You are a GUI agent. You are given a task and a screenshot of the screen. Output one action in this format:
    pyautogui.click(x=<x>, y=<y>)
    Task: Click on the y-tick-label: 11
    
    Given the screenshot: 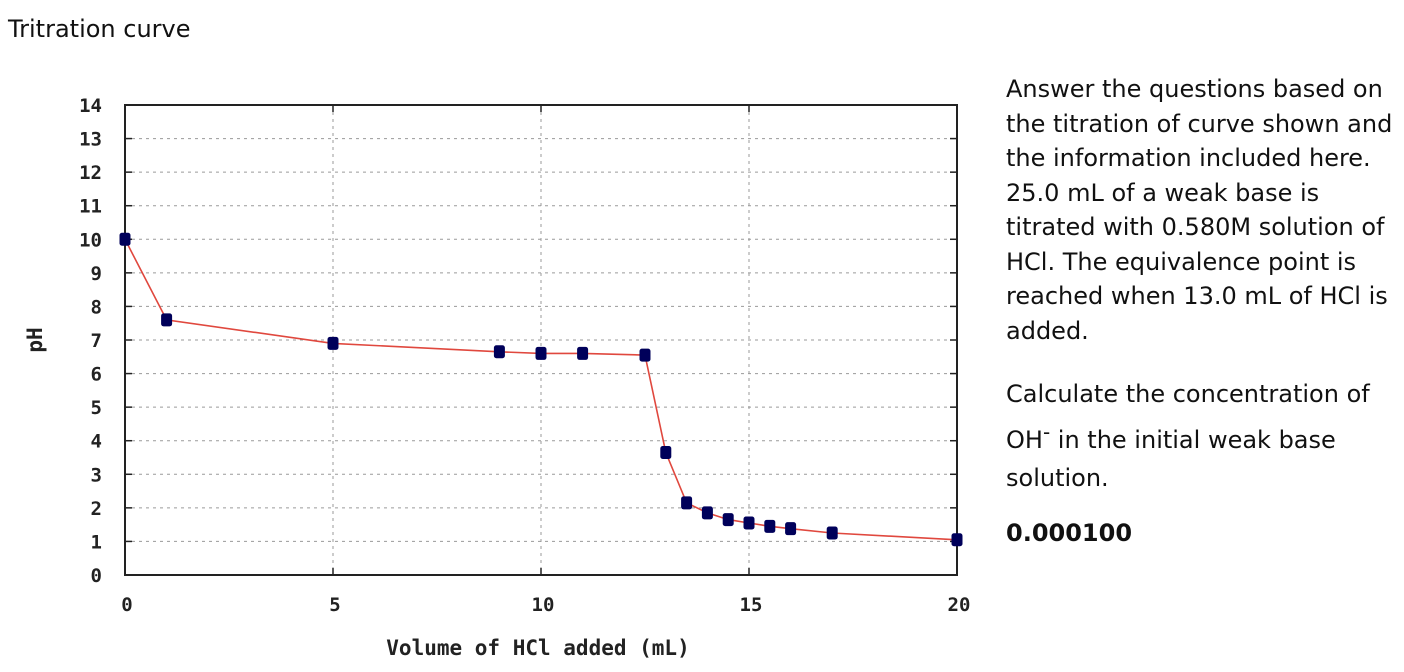 What is the action you would take?
    pyautogui.click(x=90, y=207)
    